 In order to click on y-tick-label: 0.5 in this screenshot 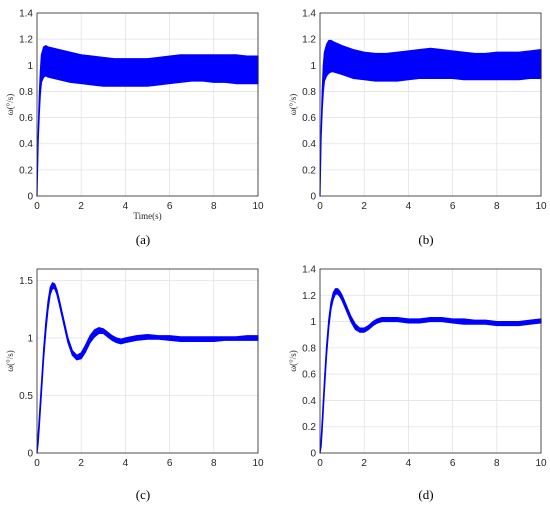, I will do `click(26, 396)`.